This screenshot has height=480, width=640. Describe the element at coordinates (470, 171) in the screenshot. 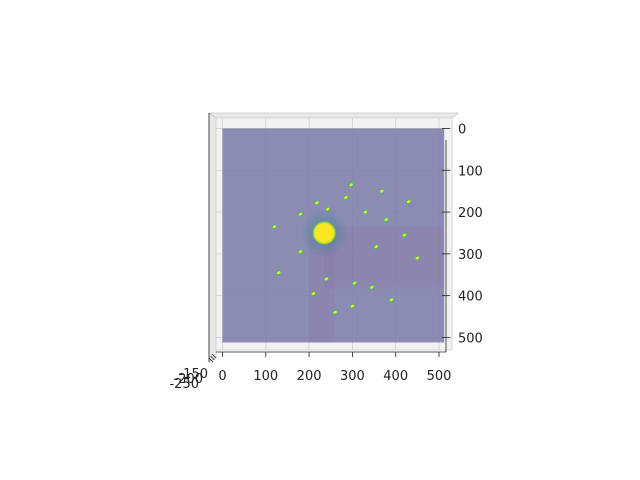

I see `y-tick-label-1: 100` at that location.